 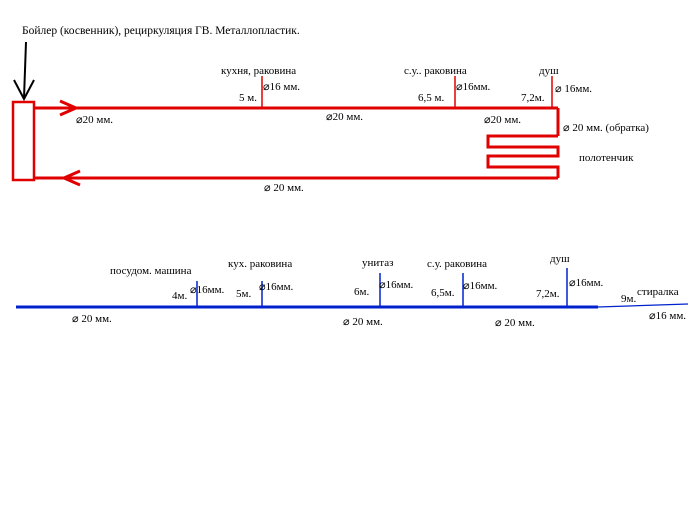 I want to click on hot-branch-name: с.у.. раковина, so click(x=435, y=71).